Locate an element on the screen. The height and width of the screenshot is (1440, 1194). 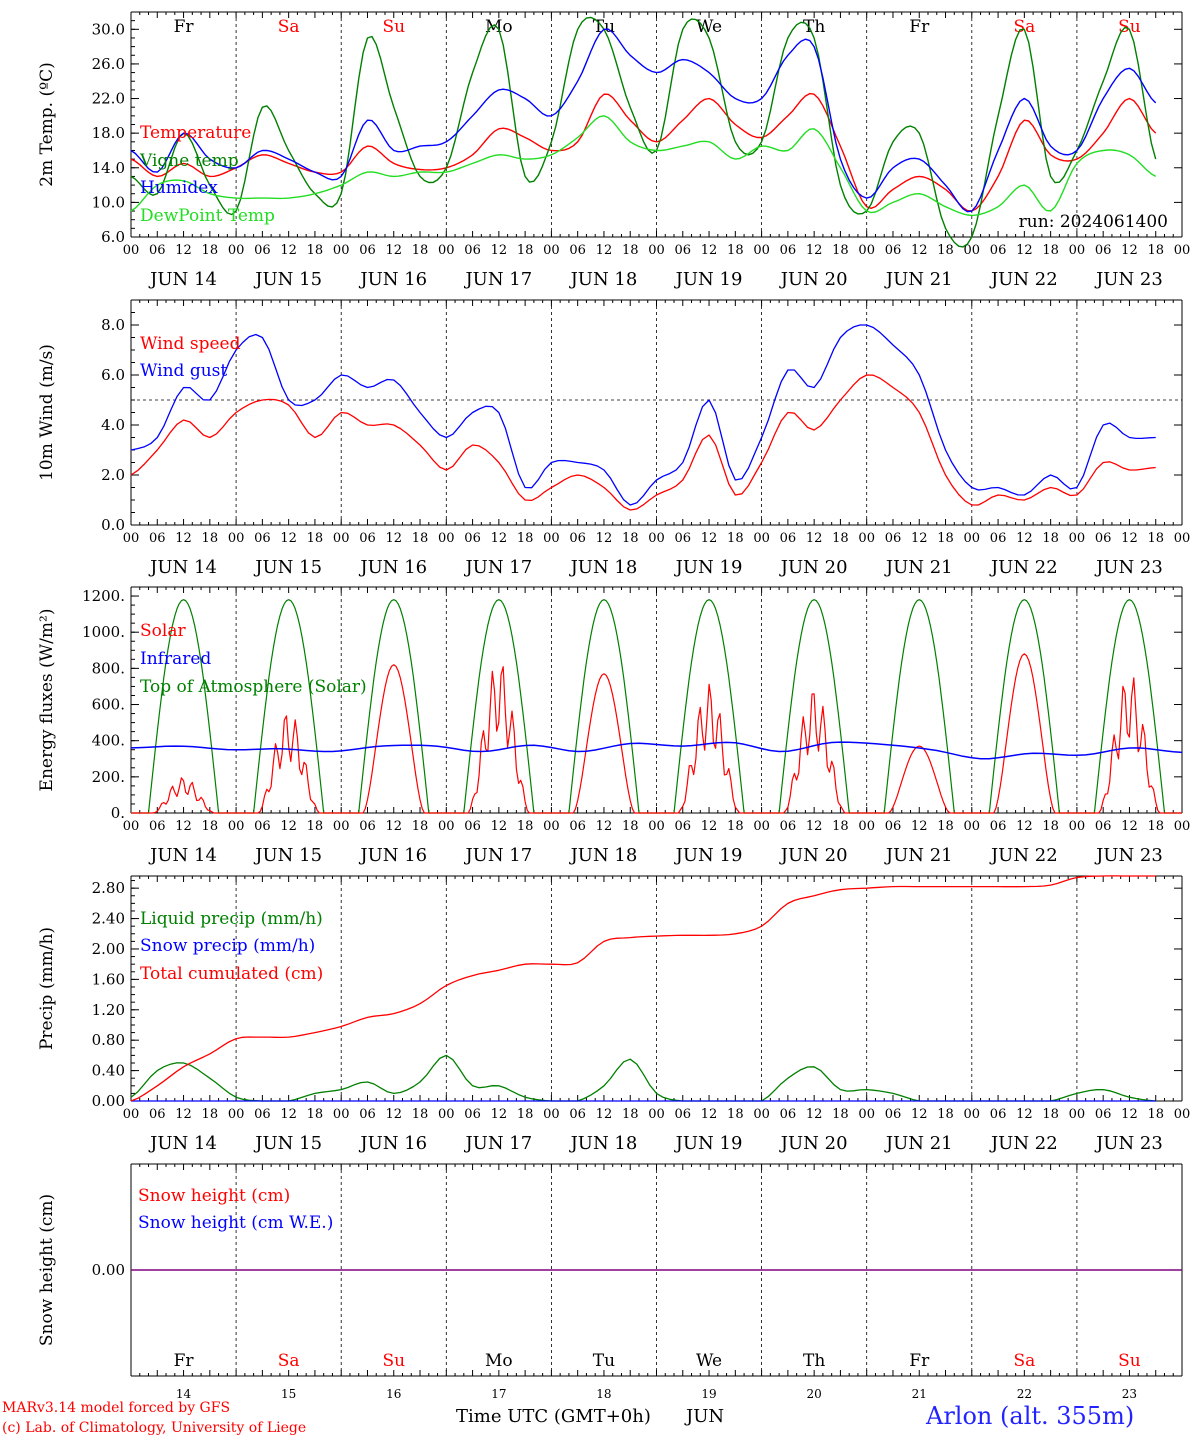
x-day-label: JUN 20 is located at coordinates (813, 567).